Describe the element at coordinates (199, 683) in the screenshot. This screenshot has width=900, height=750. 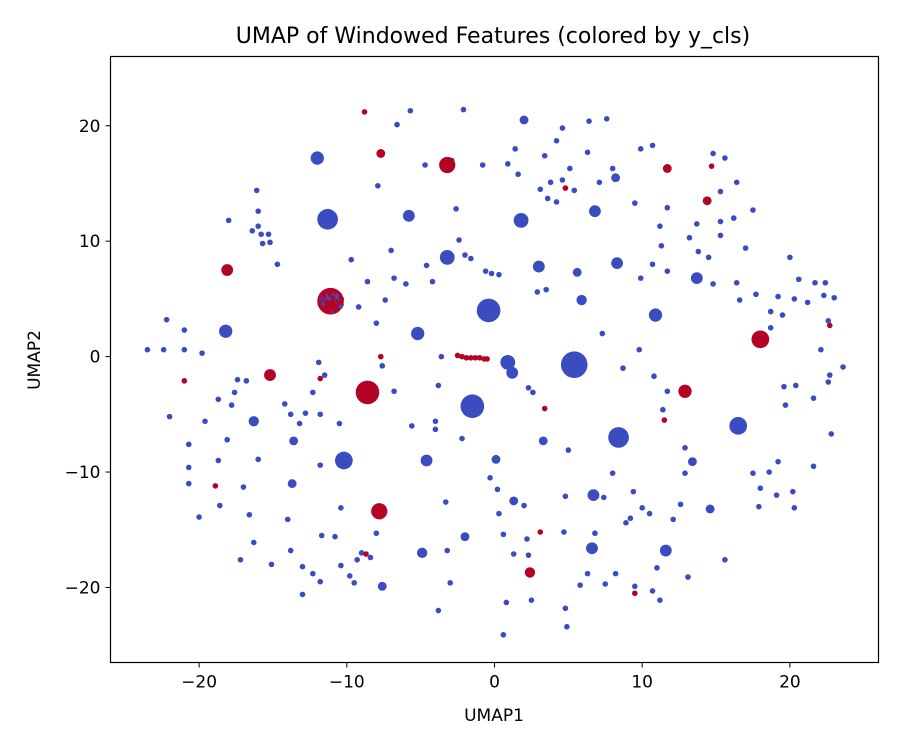
I see `x-tick-label: −20` at that location.